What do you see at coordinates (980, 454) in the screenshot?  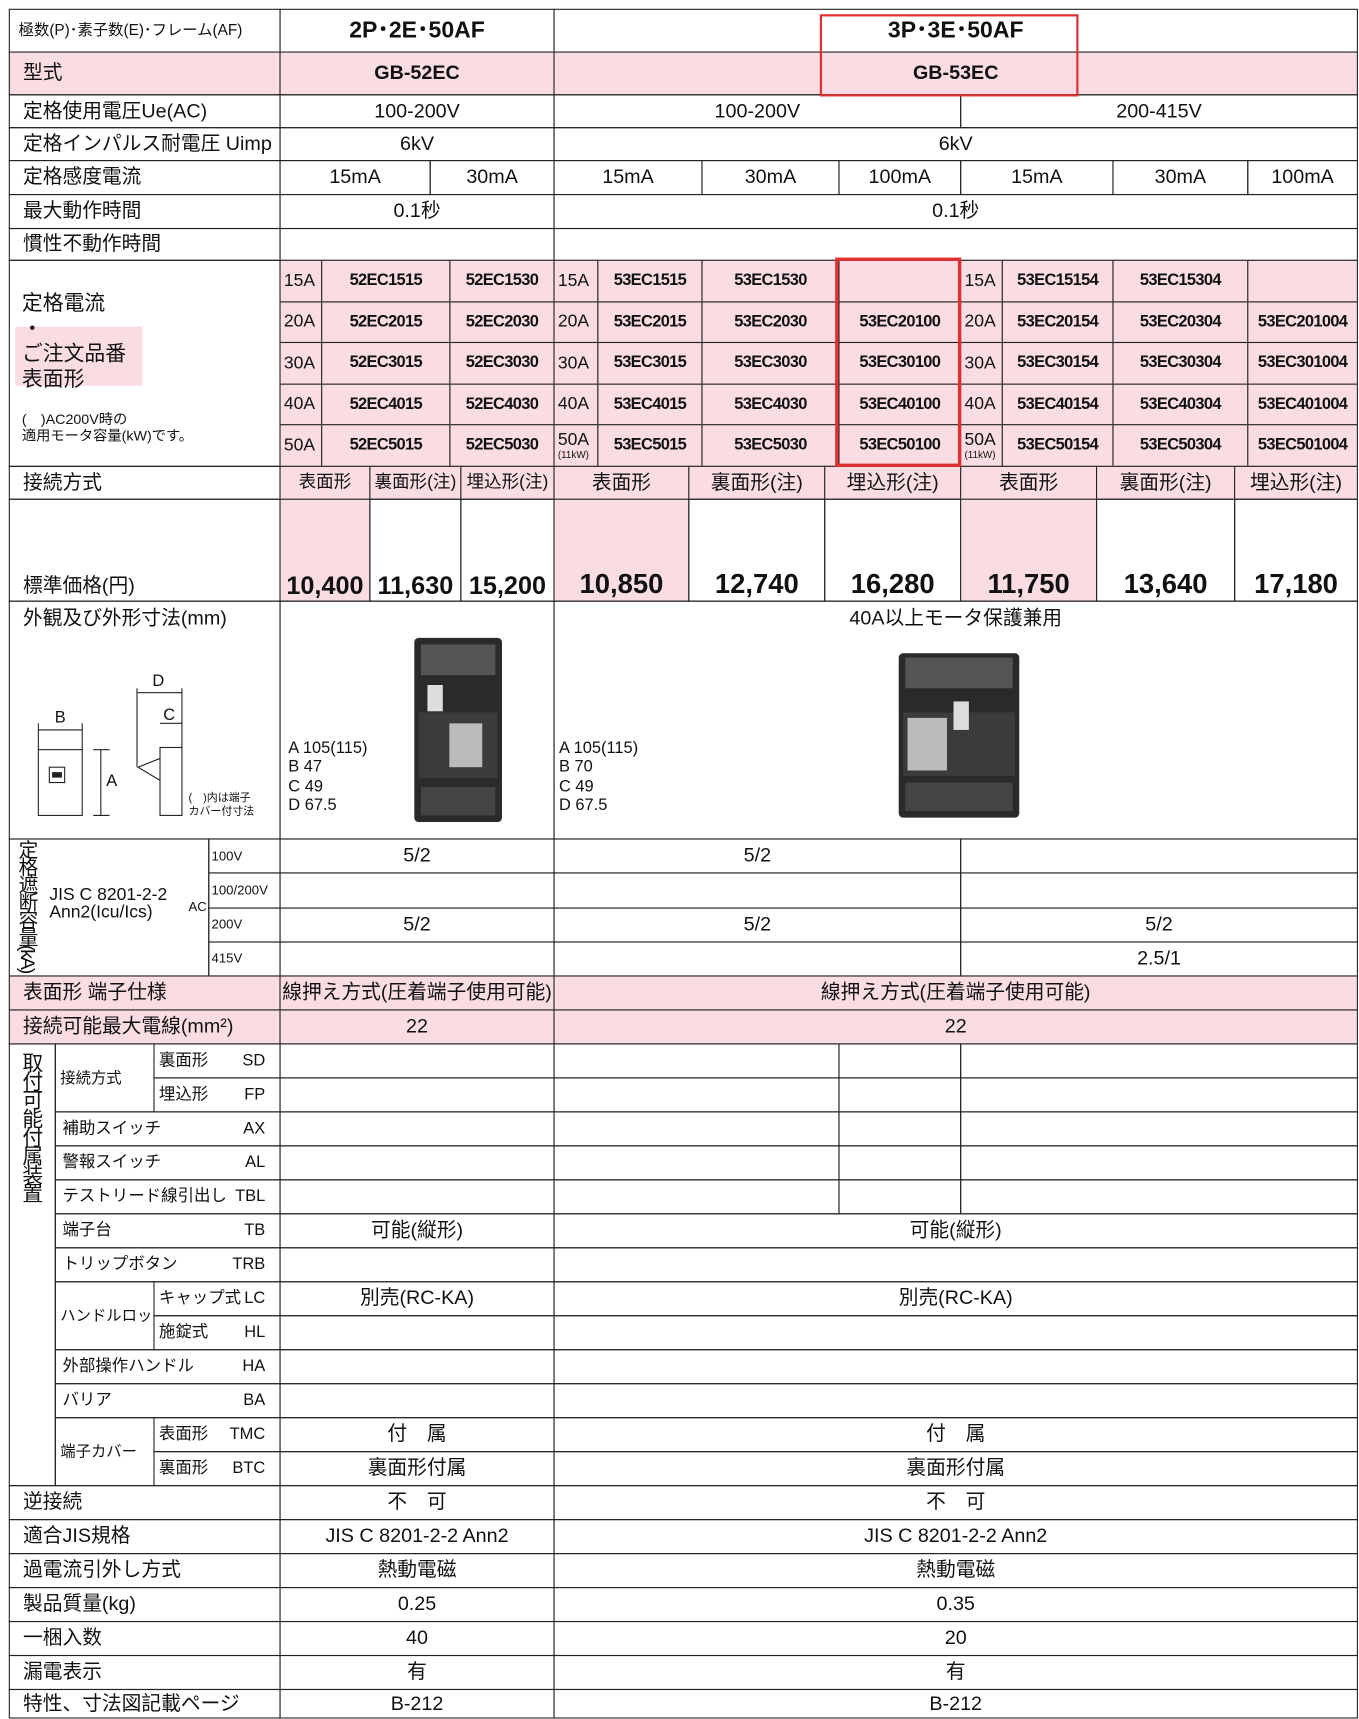 I see `text-line: (11kW)` at bounding box center [980, 454].